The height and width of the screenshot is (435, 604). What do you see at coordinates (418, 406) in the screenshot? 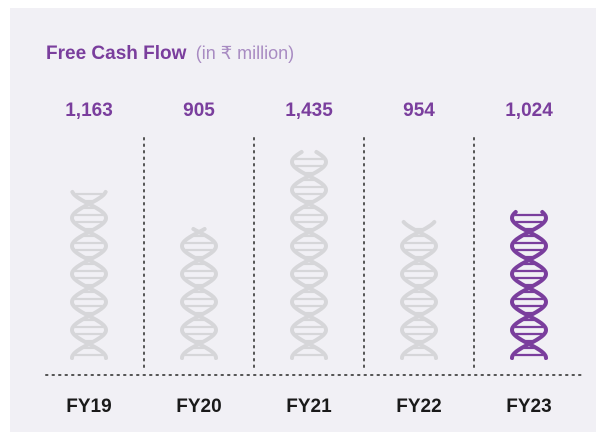
I see `x-tick-label: FY22` at bounding box center [418, 406].